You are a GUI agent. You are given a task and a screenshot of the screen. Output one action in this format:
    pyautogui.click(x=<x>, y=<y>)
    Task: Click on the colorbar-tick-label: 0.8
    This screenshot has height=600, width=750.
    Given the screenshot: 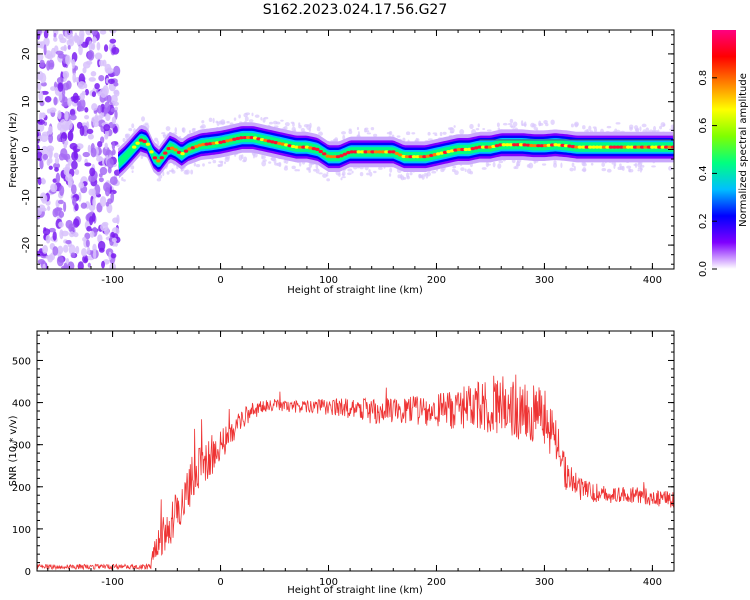 What is the action you would take?
    pyautogui.click(x=703, y=78)
    